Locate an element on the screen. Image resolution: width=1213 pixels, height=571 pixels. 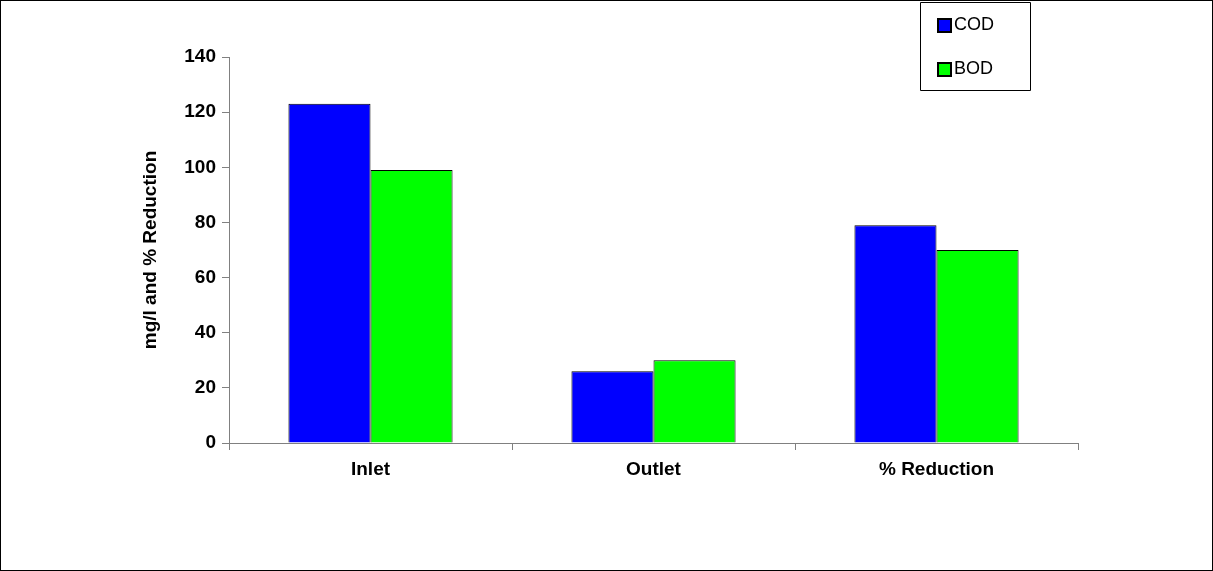
x-tick-label: % Reduction is located at coordinates (936, 468).